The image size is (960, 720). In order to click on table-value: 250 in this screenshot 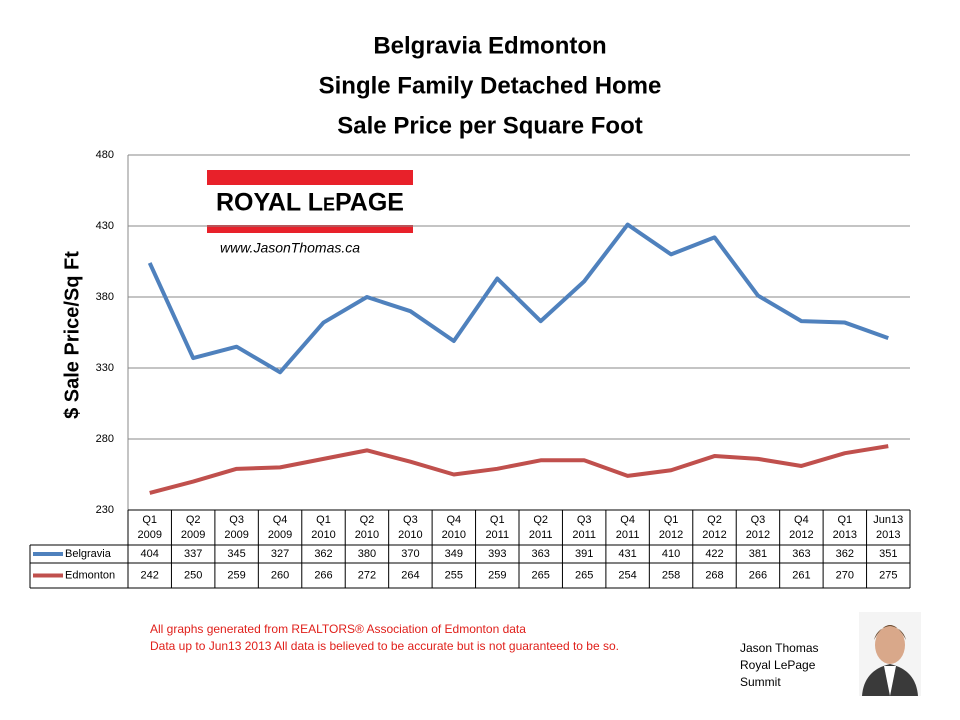, I will do `click(193, 575)`.